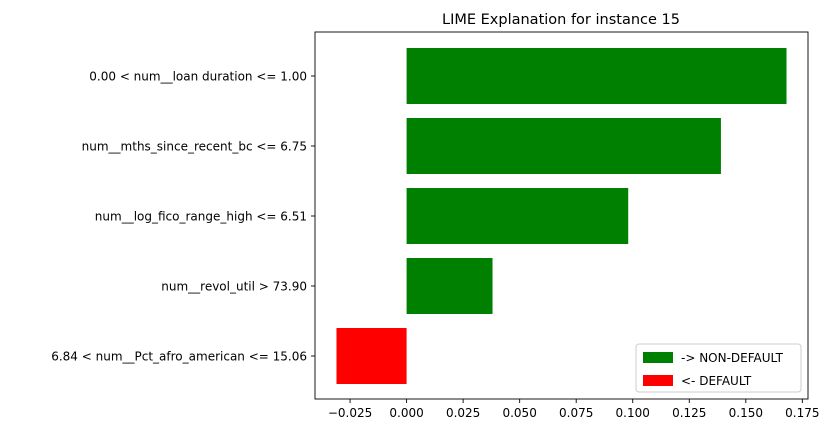 The height and width of the screenshot is (435, 834). Describe the element at coordinates (519, 413) in the screenshot. I see `x-tick-label-4: 0.050` at that location.